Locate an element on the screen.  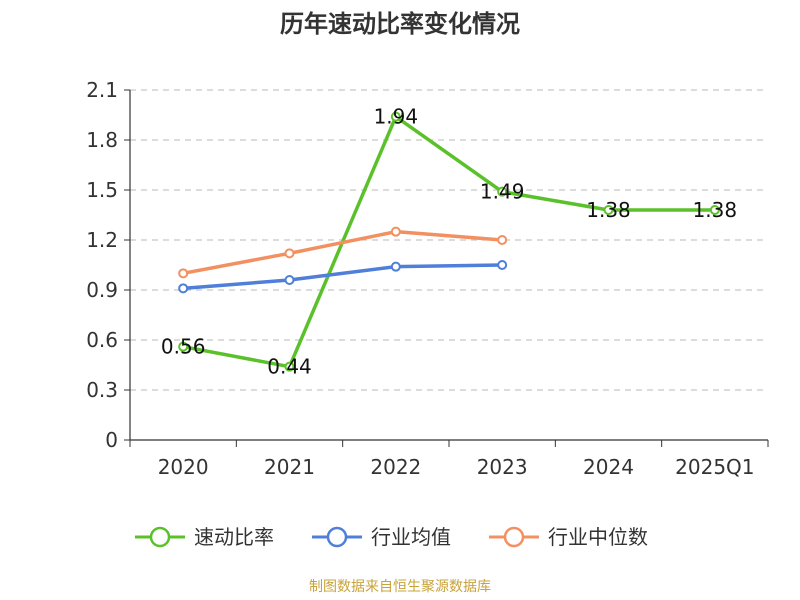
x-tick-label: 2023 is located at coordinates (502, 467).